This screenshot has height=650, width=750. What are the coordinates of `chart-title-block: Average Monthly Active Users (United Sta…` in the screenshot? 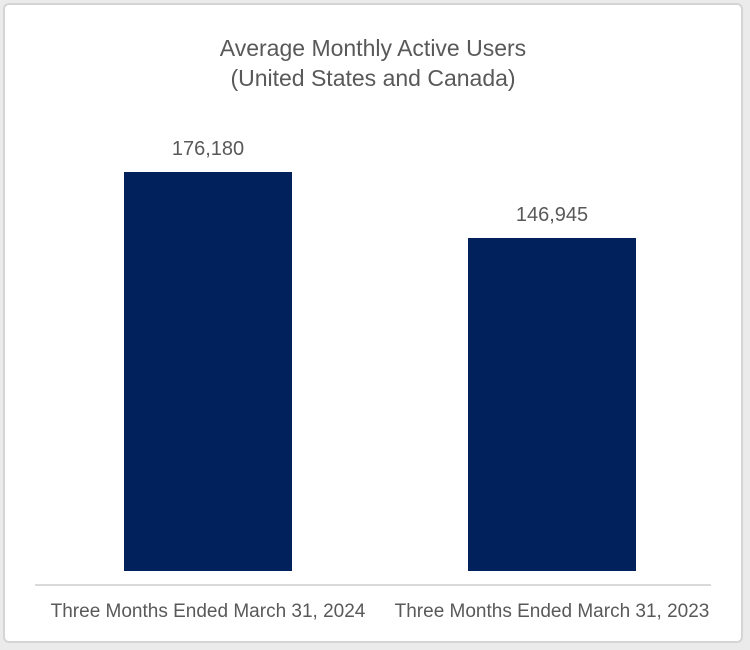 It's located at (373, 63).